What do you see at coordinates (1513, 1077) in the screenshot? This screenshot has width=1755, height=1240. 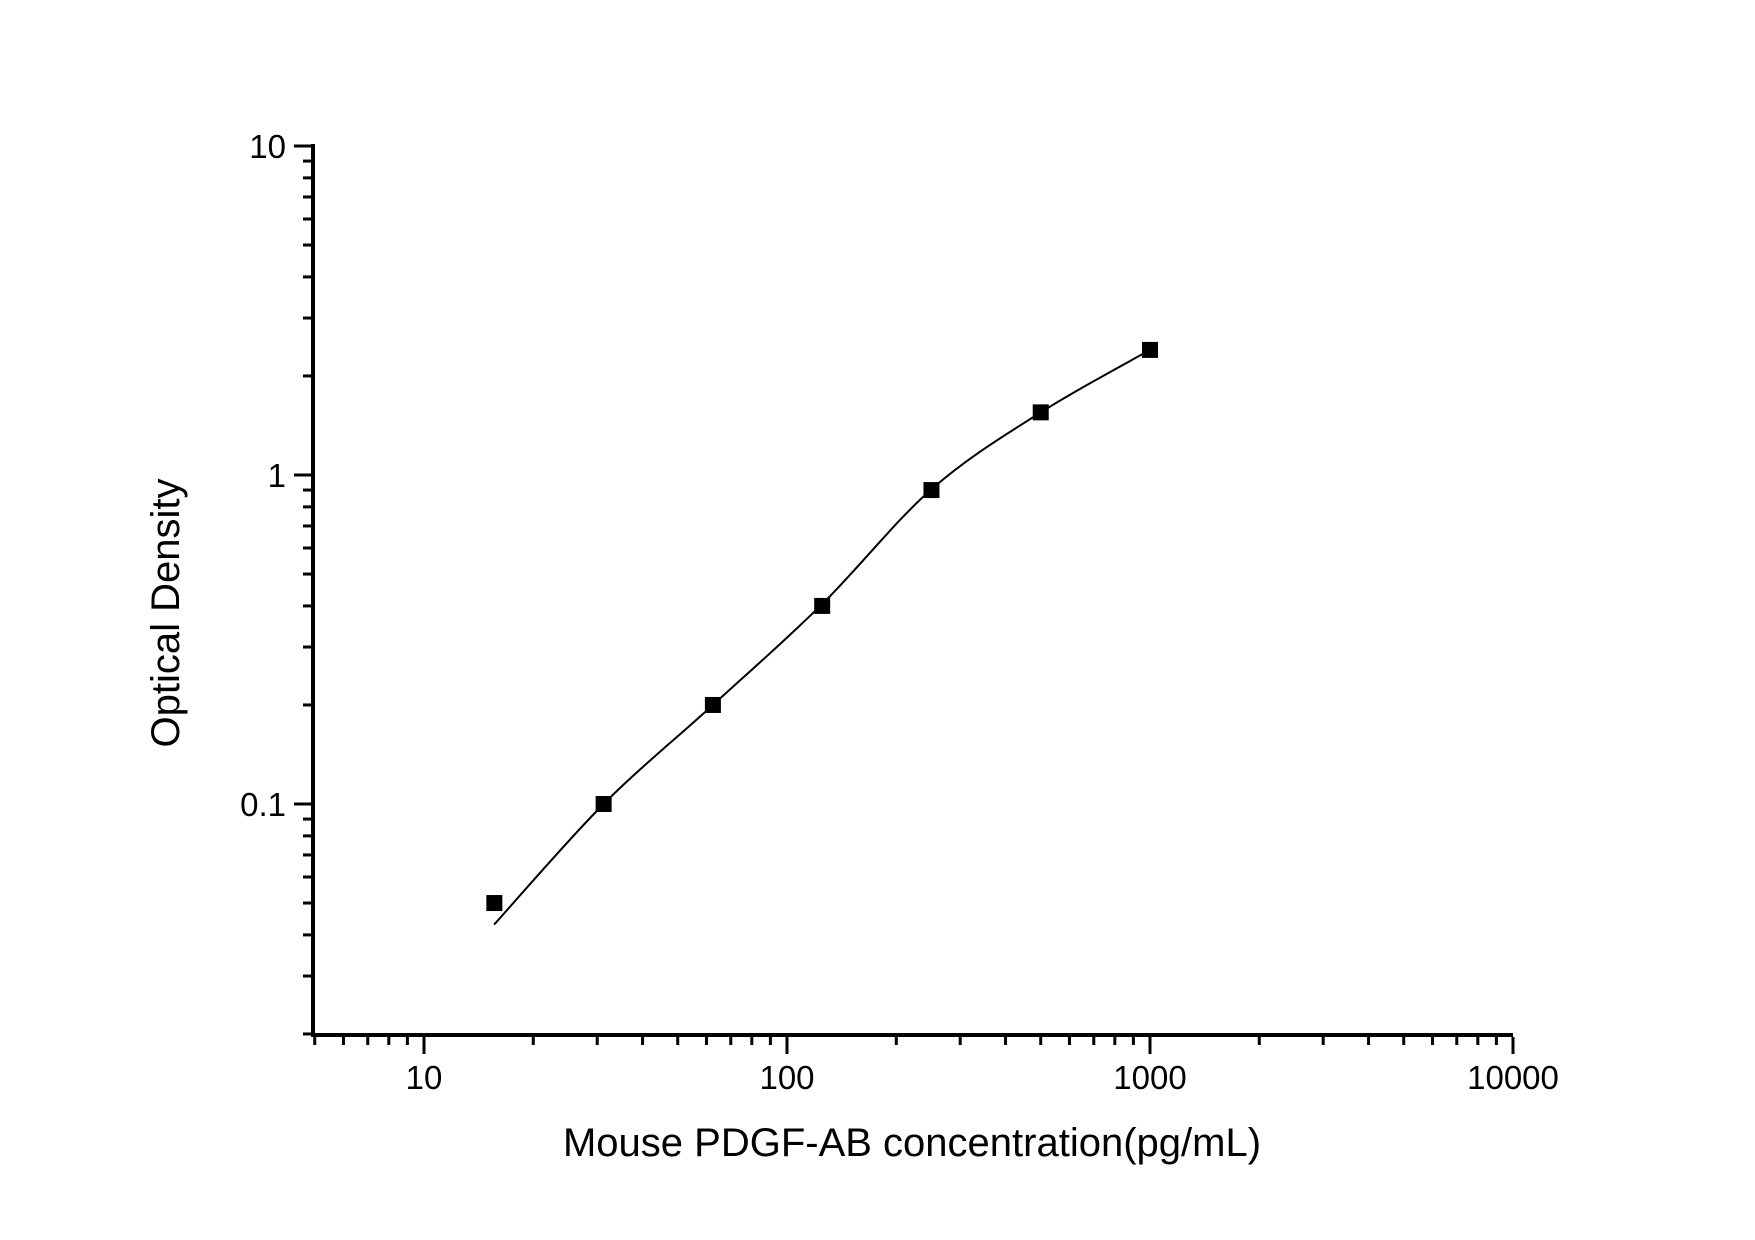 I see `x-tick-label: 10000` at bounding box center [1513, 1077].